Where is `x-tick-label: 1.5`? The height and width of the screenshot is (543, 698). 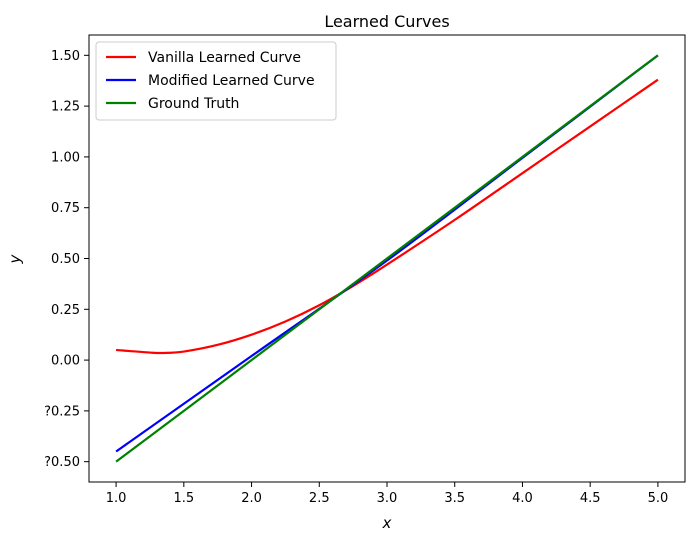 x-tick-label: 1.5 is located at coordinates (183, 498).